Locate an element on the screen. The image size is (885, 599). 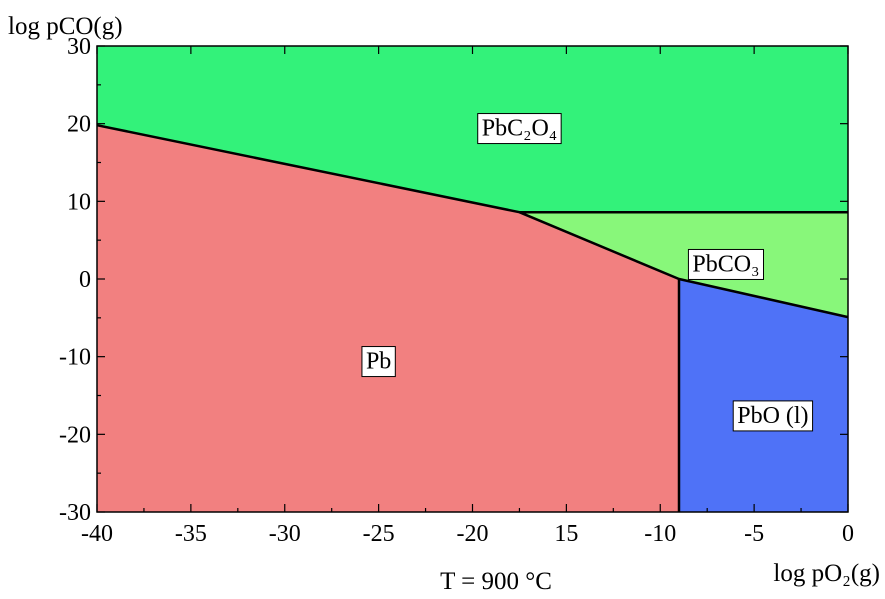
x-tick-label: -30 is located at coordinates (285, 534).